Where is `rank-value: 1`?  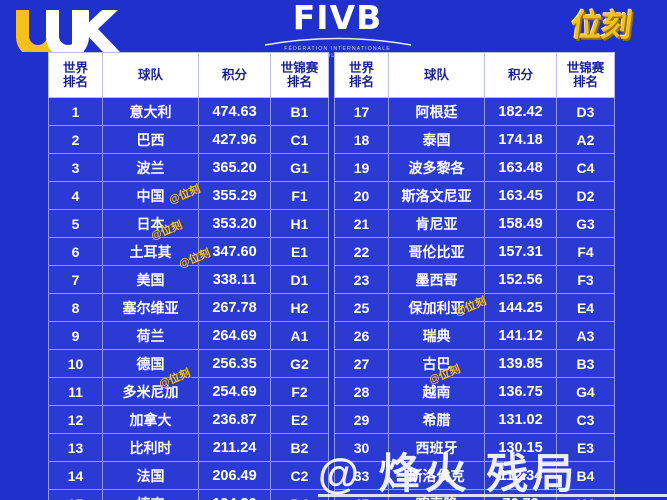
rank-value: 1 is located at coordinates (75, 111).